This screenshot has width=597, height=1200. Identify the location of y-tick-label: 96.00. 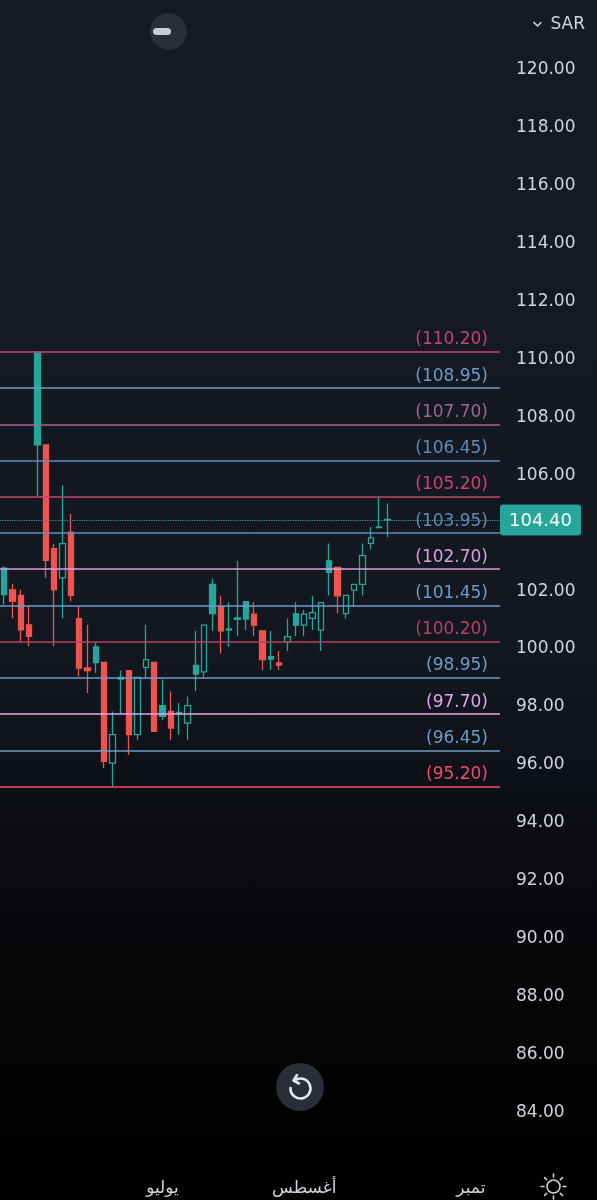
(540, 763).